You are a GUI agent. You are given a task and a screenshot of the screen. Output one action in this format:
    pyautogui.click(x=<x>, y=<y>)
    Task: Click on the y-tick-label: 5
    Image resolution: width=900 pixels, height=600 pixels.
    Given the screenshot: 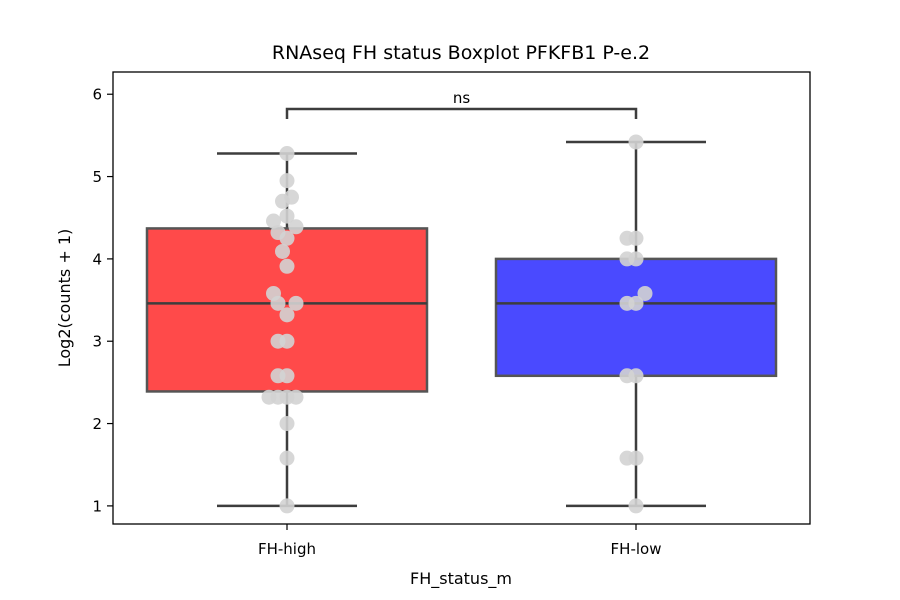 What is the action you would take?
    pyautogui.click(x=97, y=177)
    